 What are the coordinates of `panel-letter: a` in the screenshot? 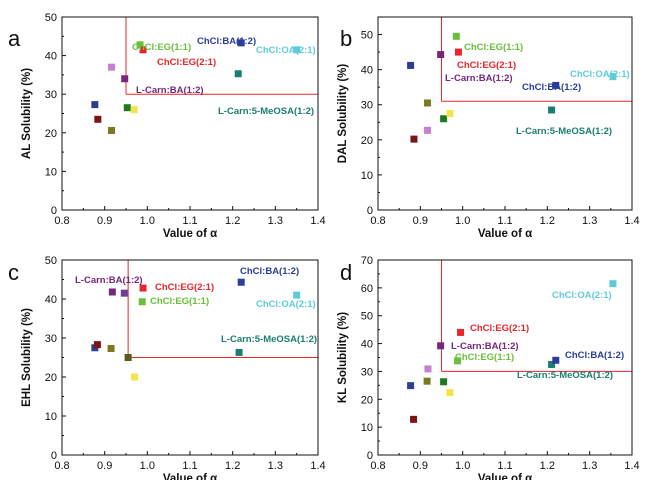 It's located at (14, 38).